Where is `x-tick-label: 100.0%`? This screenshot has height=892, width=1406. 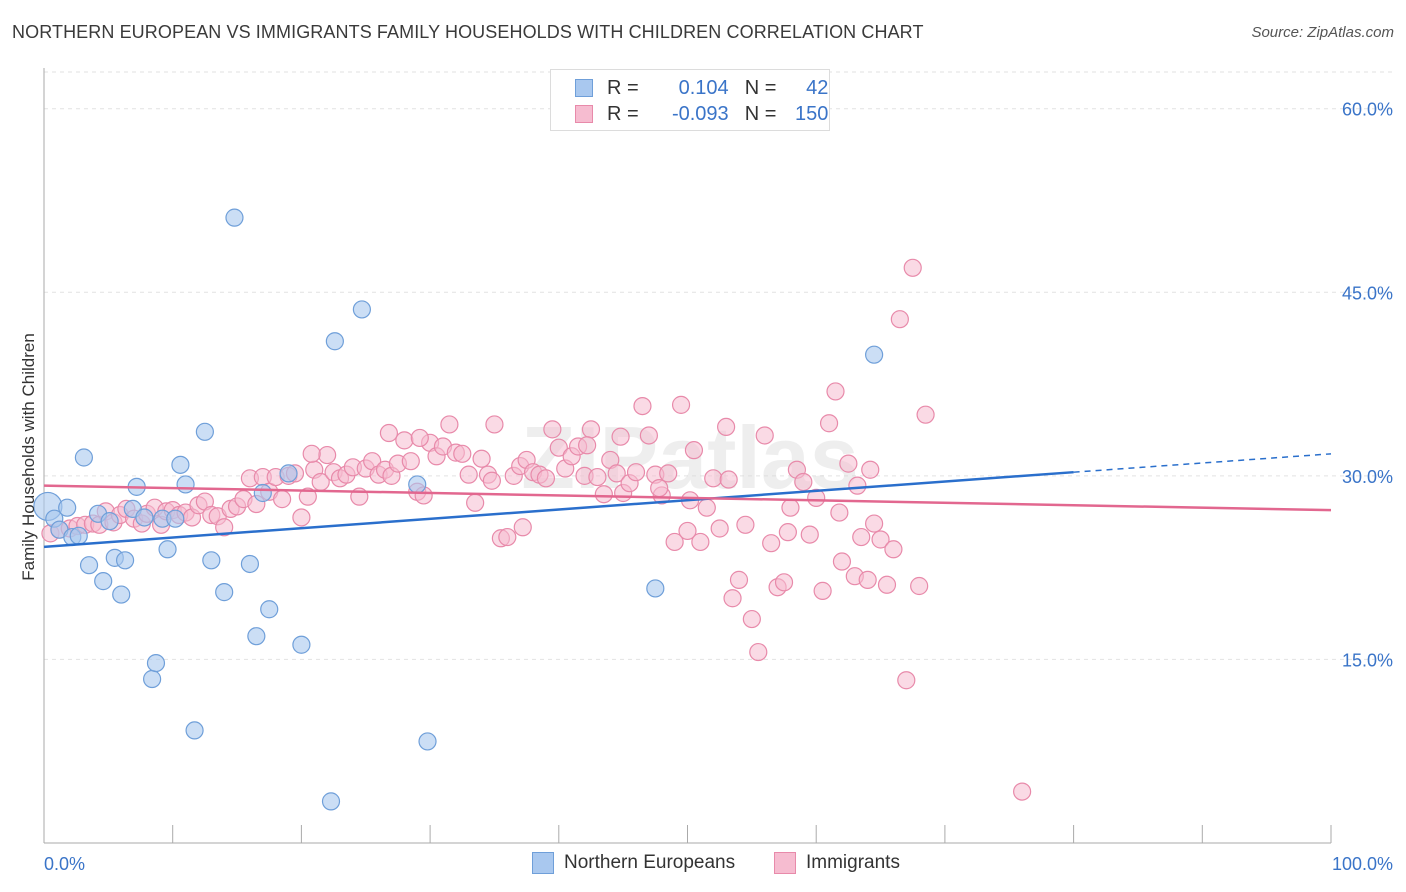
x-tick-label: 100.0% is located at coordinates (1362, 864).